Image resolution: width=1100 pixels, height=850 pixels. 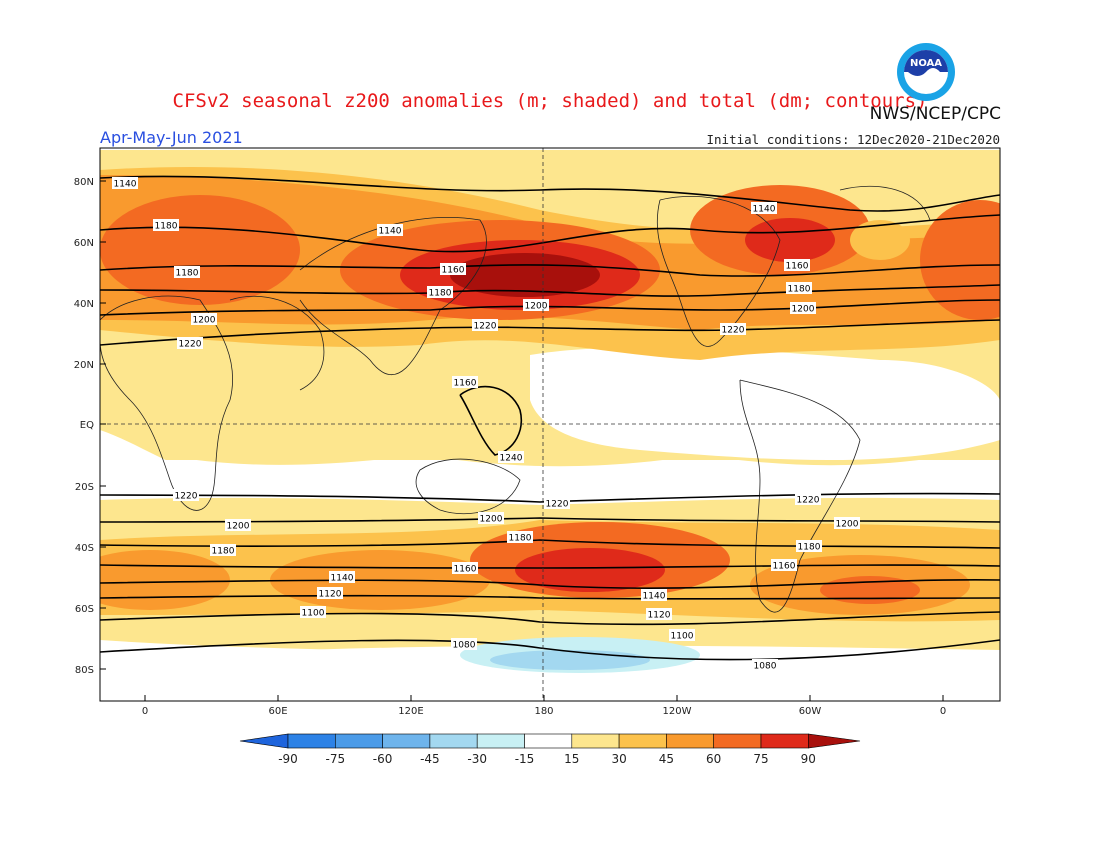 What do you see at coordinates (430, 759) in the screenshot?
I see `colorbar-label: -45` at bounding box center [430, 759].